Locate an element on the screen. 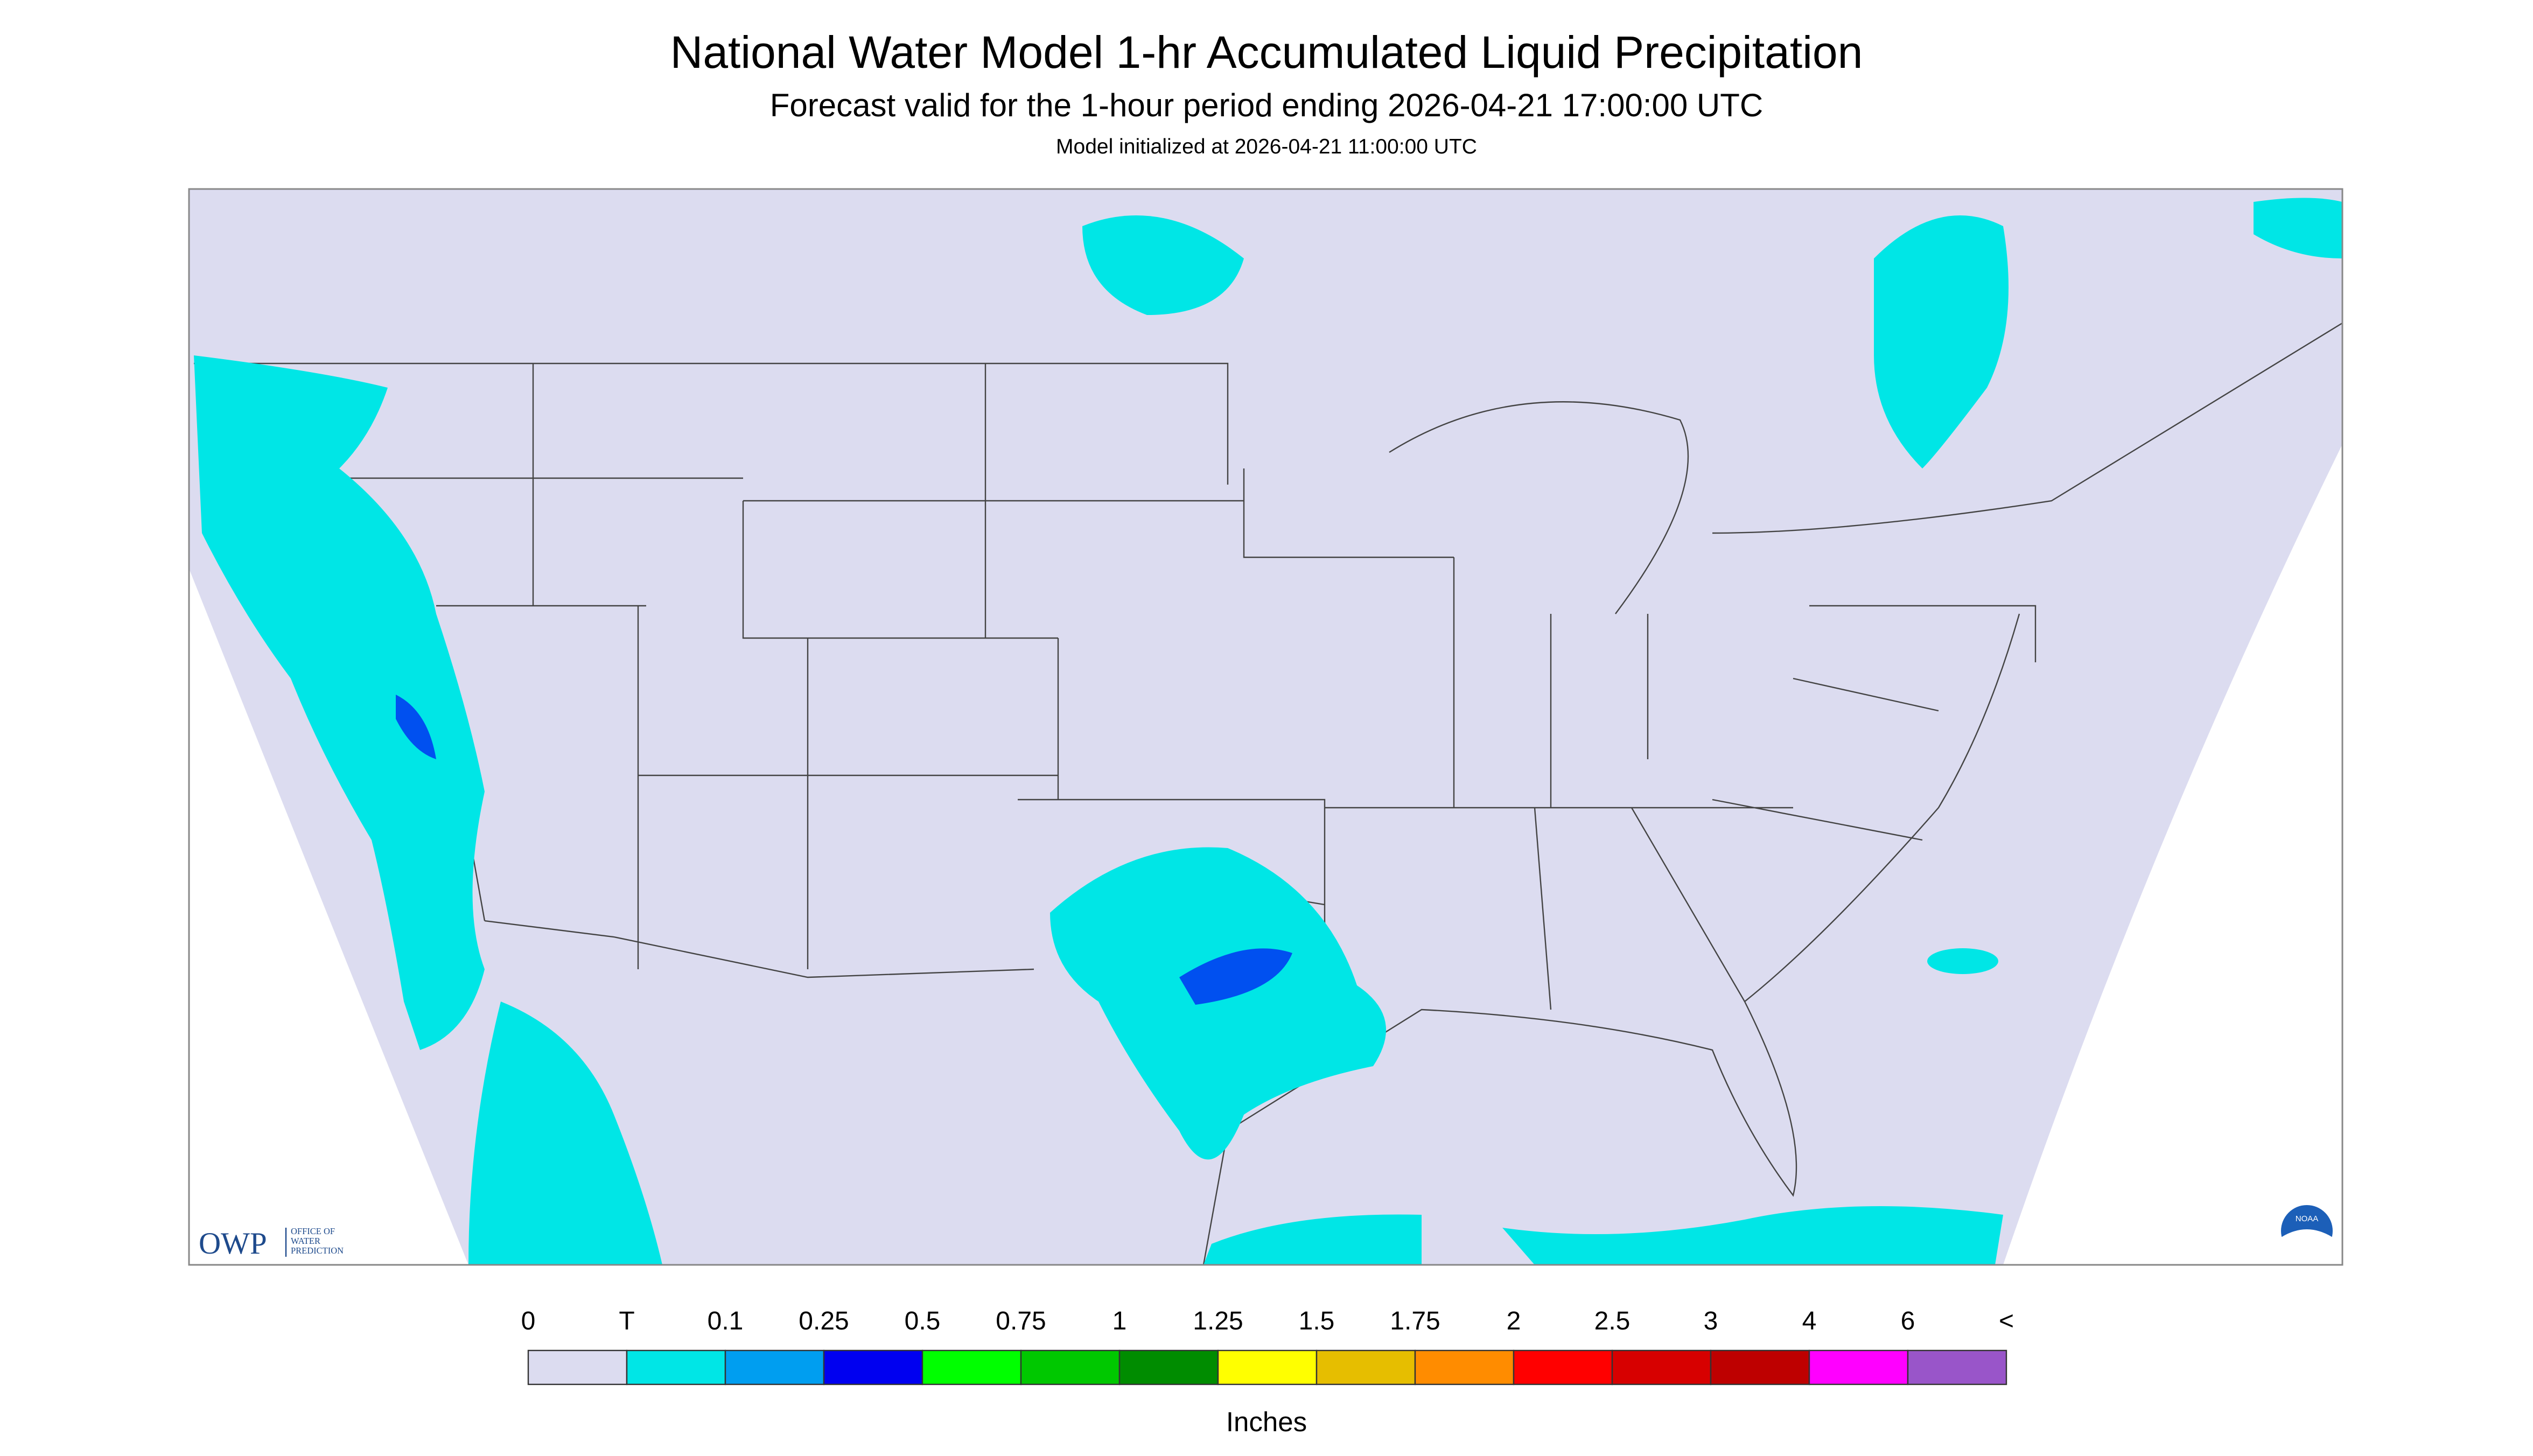 The width and height of the screenshot is (2533, 1456). noaa-text: NOAA is located at coordinates (2307, 1218).